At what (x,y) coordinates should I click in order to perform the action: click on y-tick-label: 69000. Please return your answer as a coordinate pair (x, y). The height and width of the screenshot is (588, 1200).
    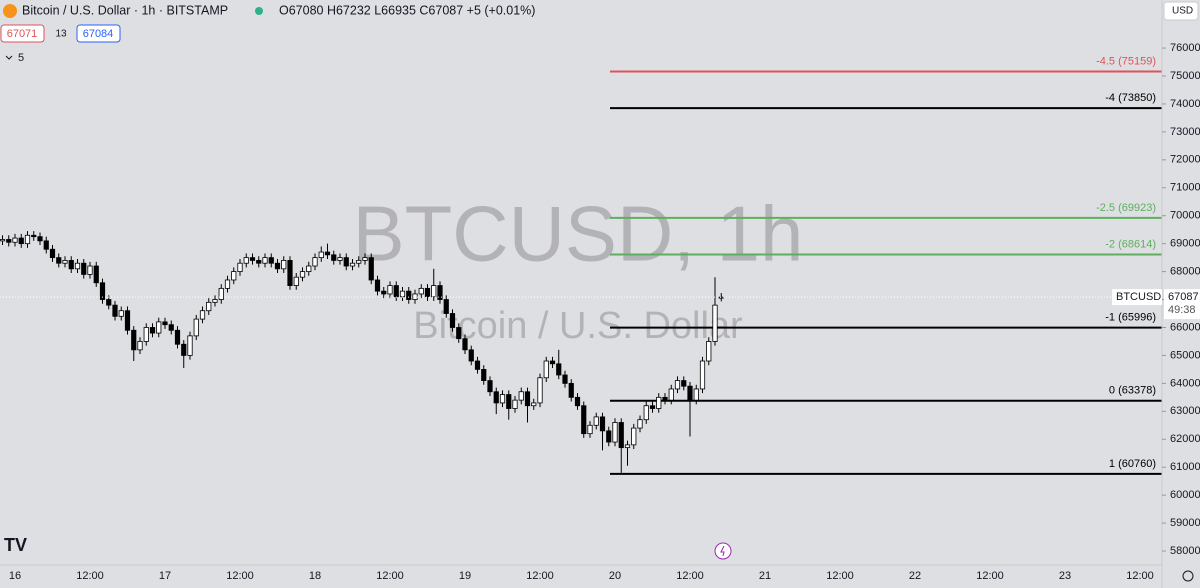
    Looking at the image, I should click on (1185, 244).